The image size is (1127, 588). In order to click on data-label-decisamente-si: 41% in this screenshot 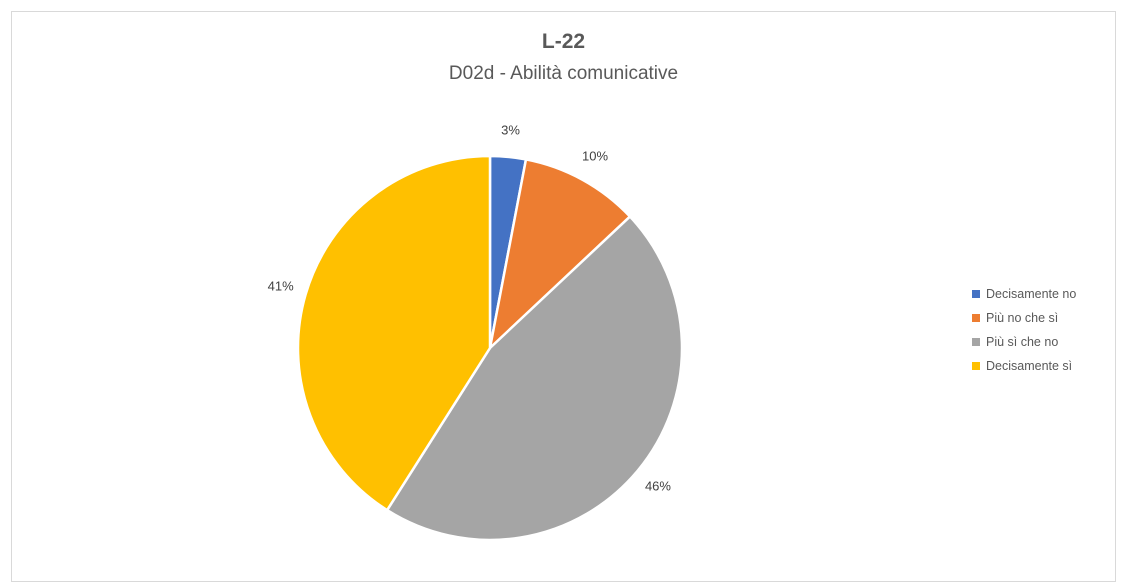, I will do `click(281, 286)`.